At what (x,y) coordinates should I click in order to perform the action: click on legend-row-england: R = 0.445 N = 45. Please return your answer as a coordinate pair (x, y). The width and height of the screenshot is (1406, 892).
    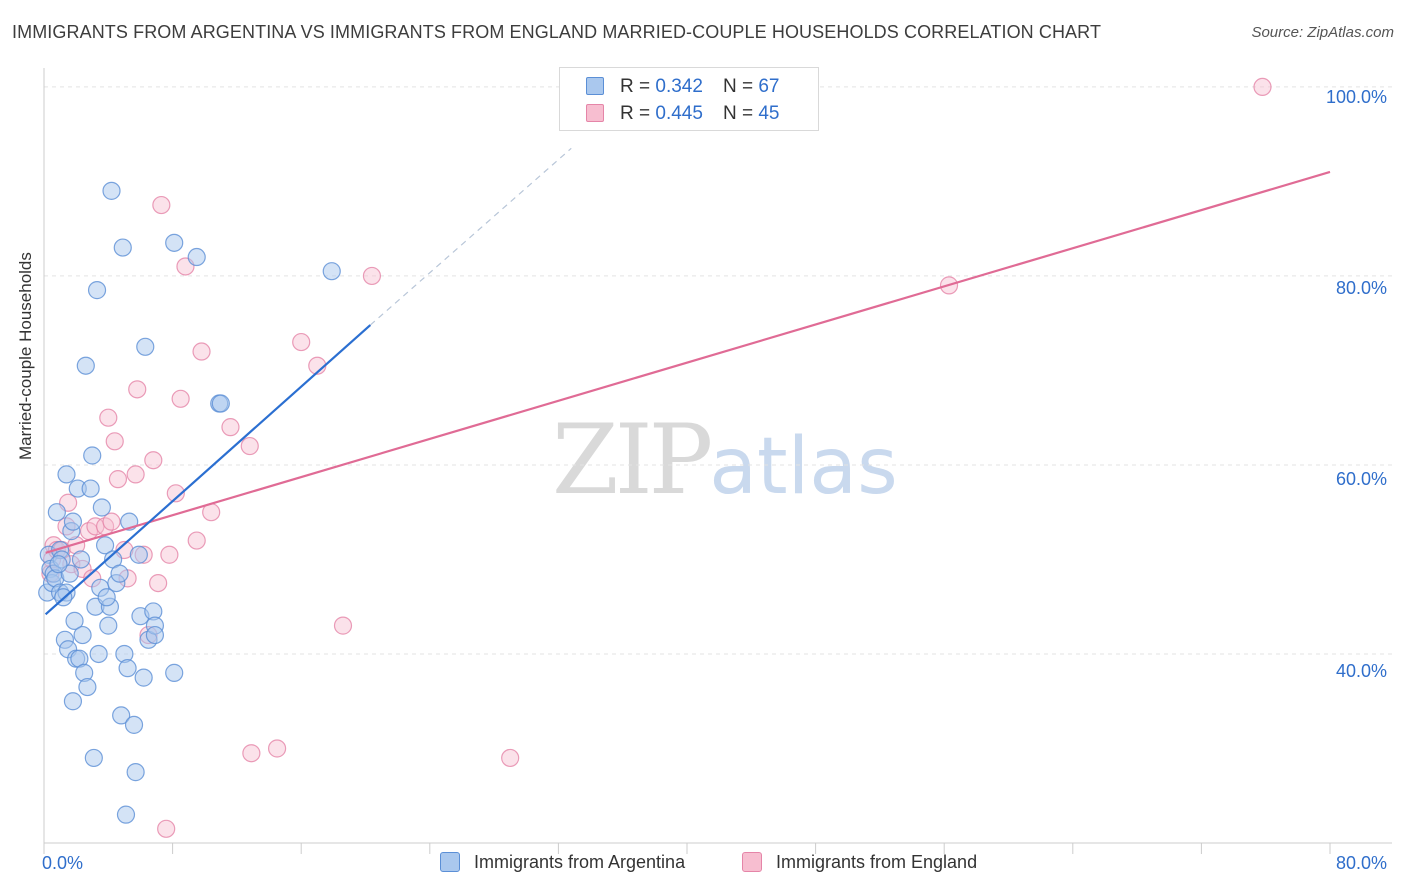
    Looking at the image, I should click on (682, 114).